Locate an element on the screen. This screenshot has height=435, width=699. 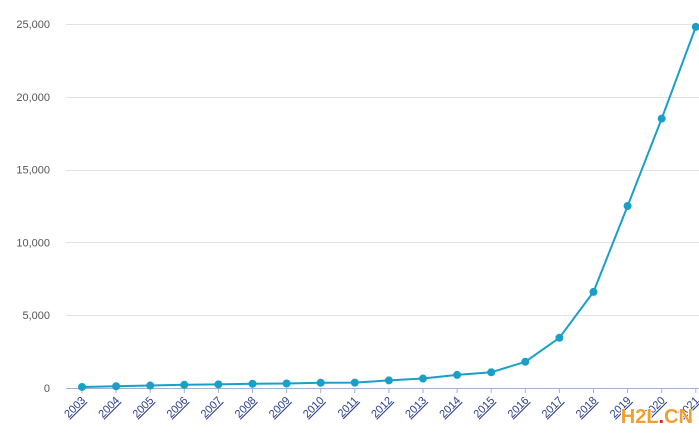
x-tick-label: 2005 is located at coordinates (144, 408).